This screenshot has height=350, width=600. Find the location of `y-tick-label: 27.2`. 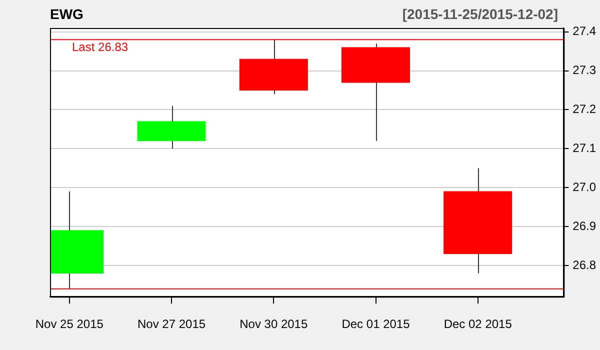

y-tick-label: 27.2 is located at coordinates (584, 109).